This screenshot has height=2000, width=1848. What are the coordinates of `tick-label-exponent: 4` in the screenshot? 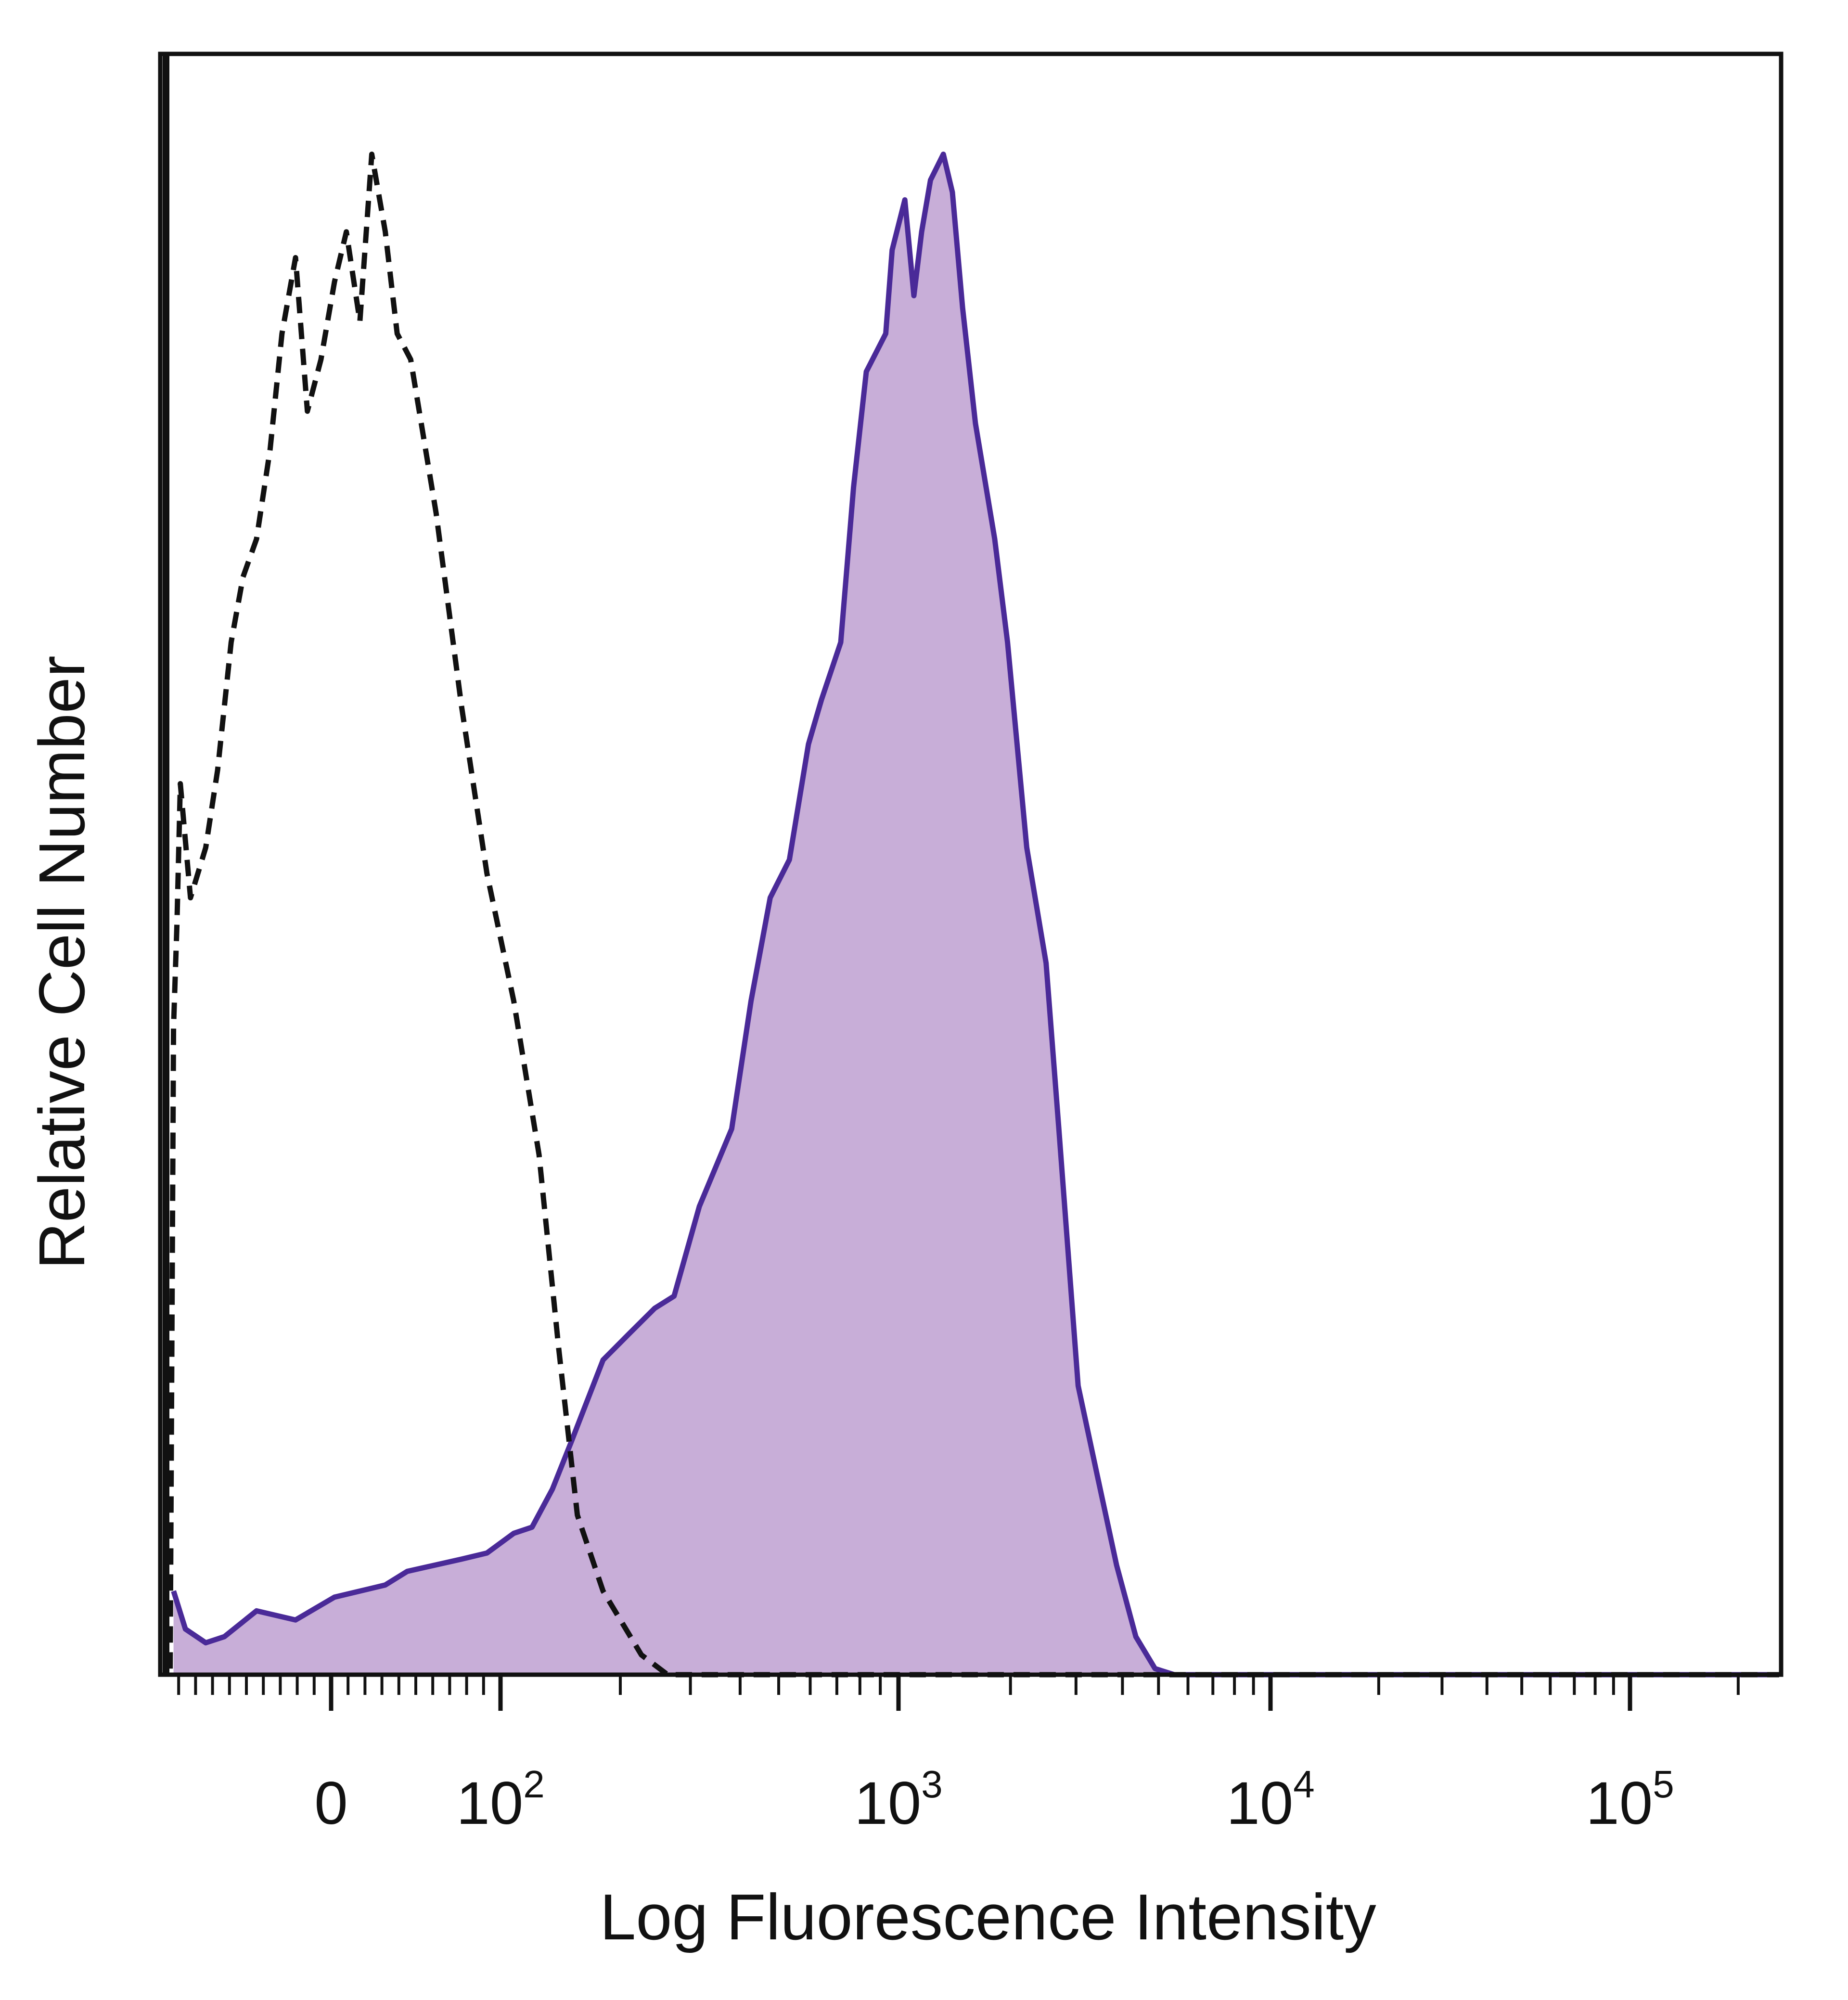 It's located at (1304, 1784).